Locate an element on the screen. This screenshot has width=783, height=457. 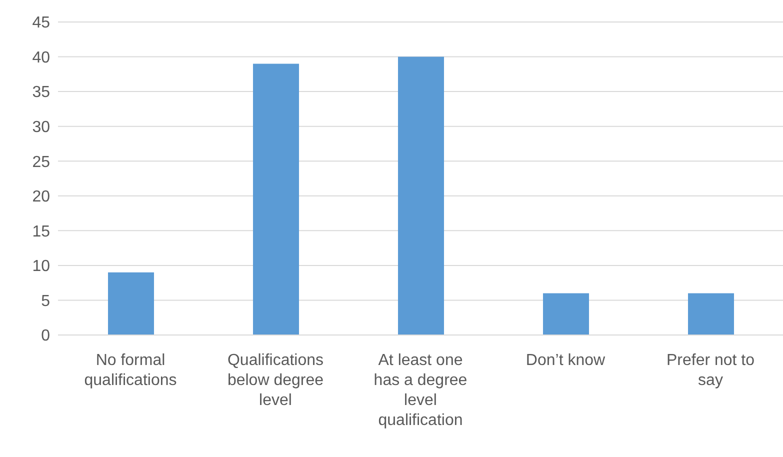
y-tick-label: 20 is located at coordinates (41, 197).